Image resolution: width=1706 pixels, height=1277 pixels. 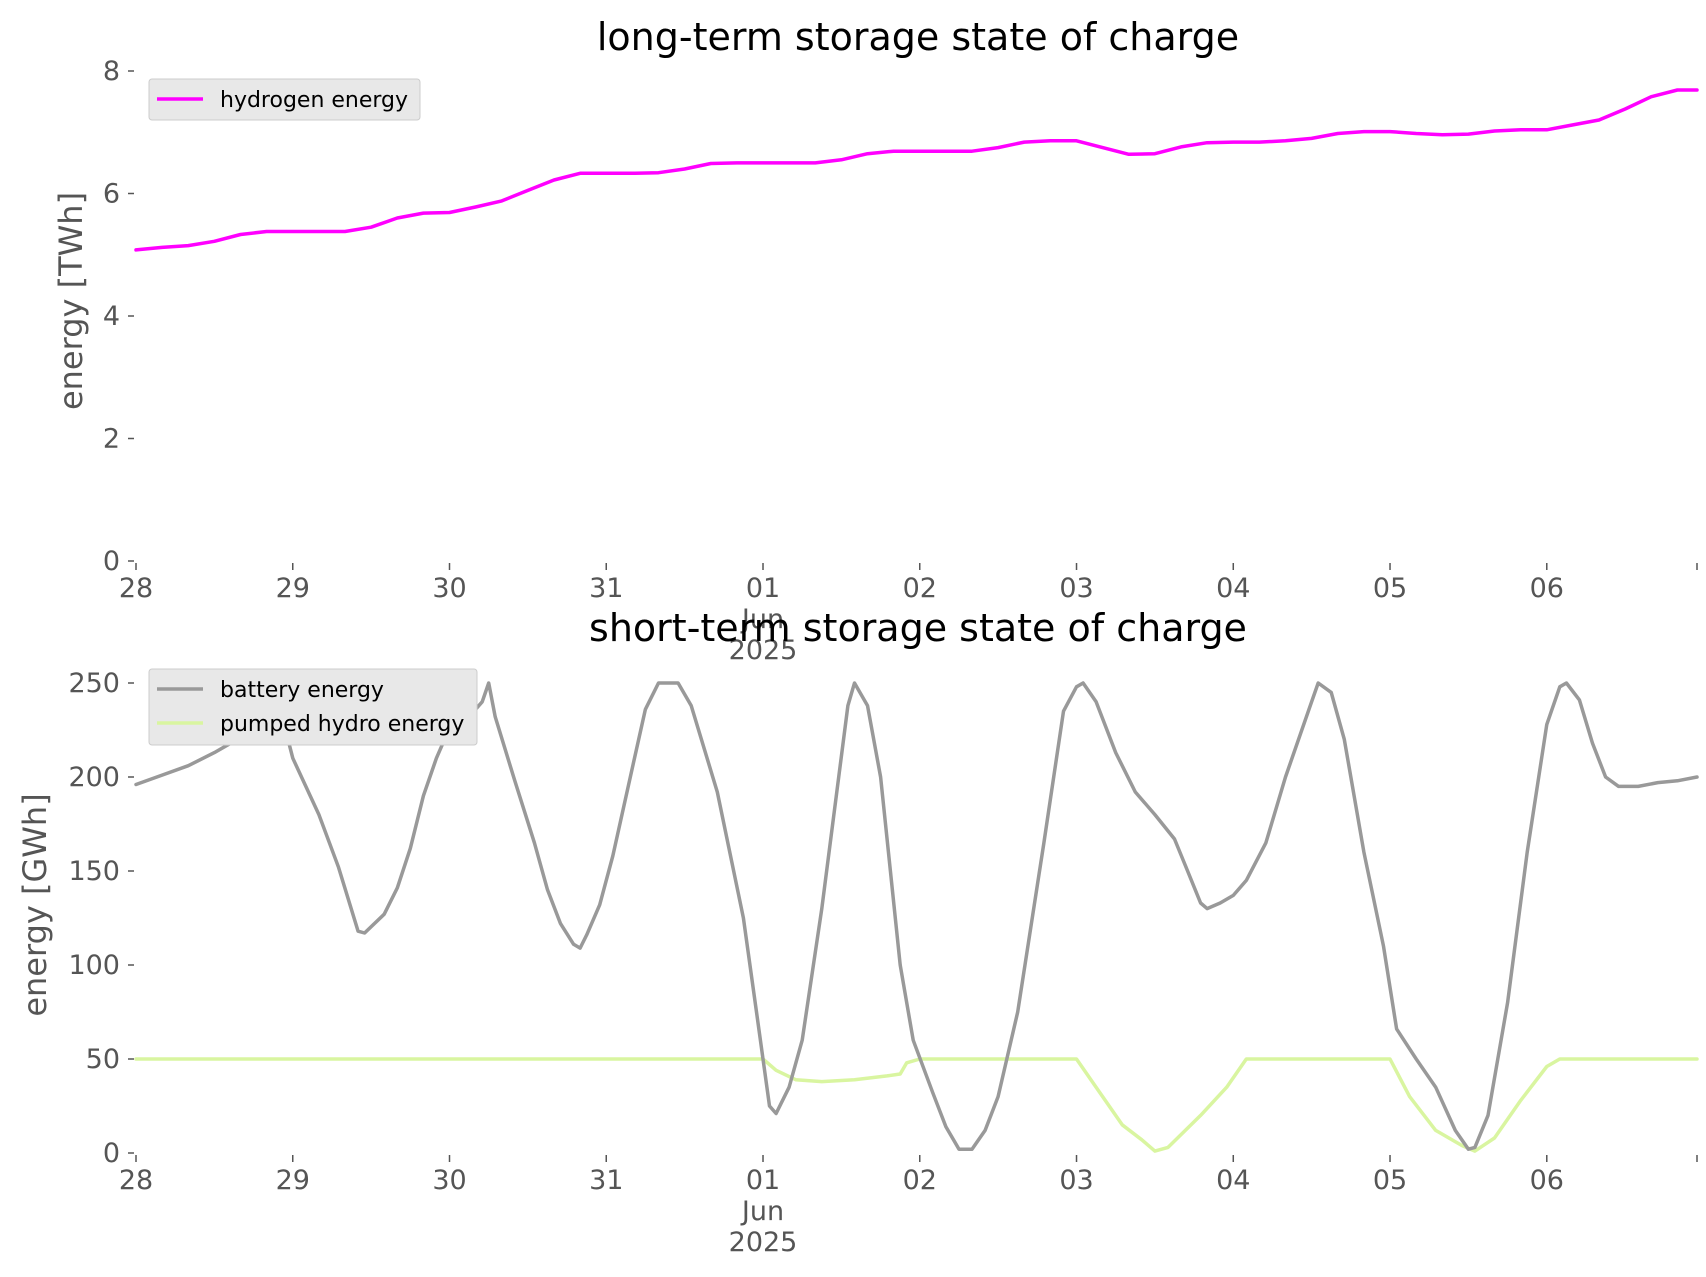 What do you see at coordinates (111, 194) in the screenshot?
I see `y-tick-label: 6` at bounding box center [111, 194].